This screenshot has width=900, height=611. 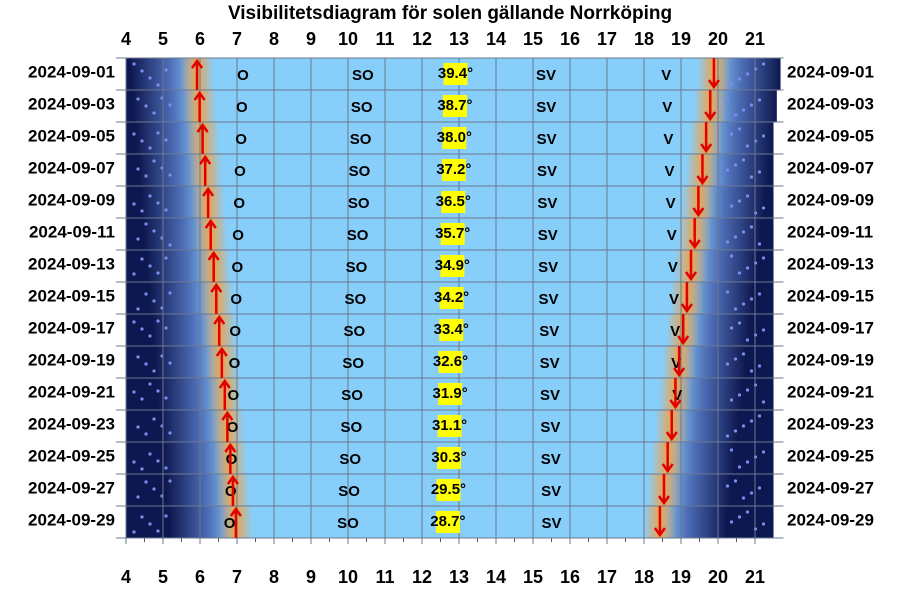 I want to click on date-label-left: 2024-09-27, so click(x=71, y=487).